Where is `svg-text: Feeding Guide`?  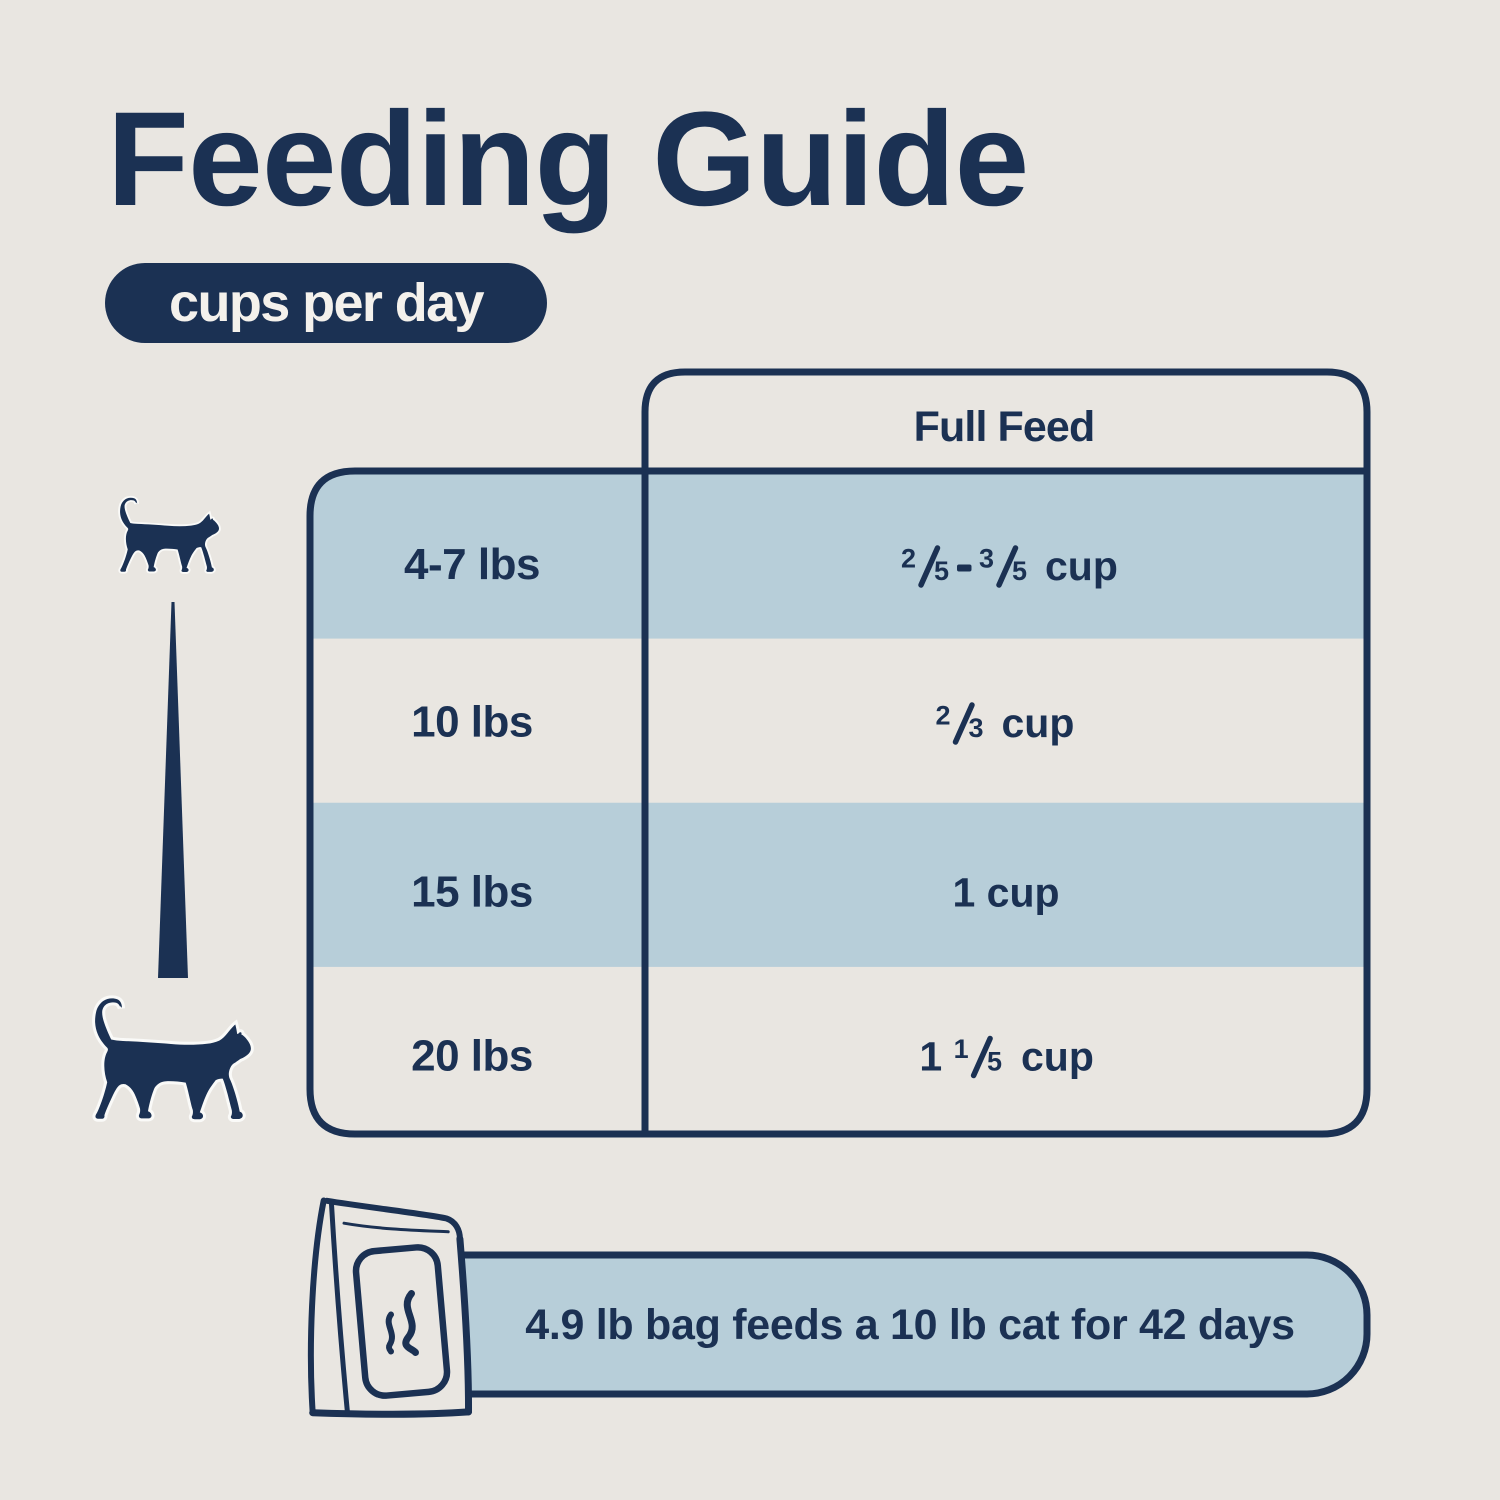 svg-text: Feeding Guide is located at coordinates (568, 159).